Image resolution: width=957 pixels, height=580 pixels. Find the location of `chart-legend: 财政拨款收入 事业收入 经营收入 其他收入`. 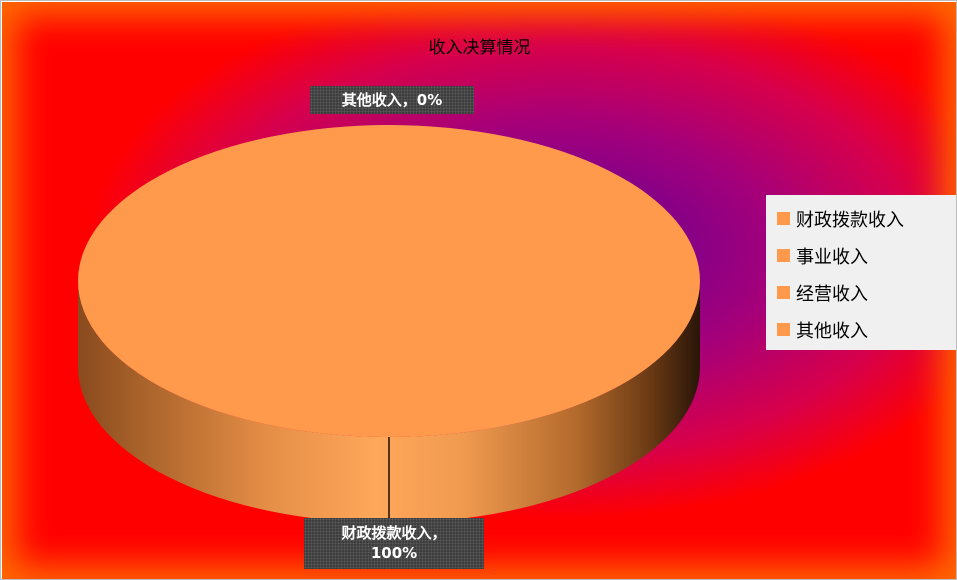

chart-legend: 财政拨款收入 事业收入 经营收入 其他收入 is located at coordinates (861, 272).